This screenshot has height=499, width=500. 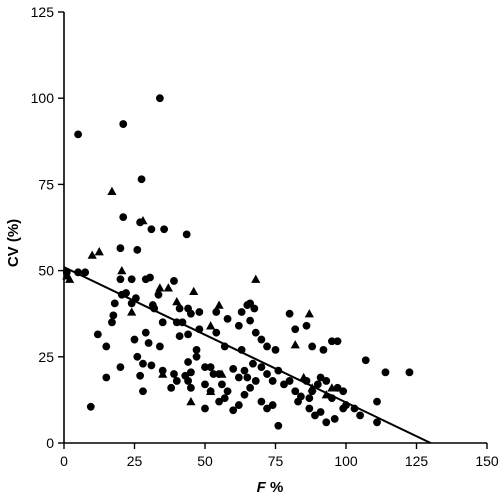 I want to click on x-axis-ticks: 0 25 50 75 100 125 150, so click(x=279, y=456).